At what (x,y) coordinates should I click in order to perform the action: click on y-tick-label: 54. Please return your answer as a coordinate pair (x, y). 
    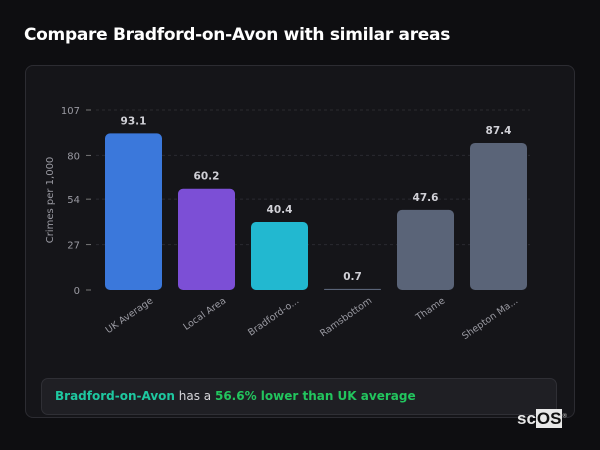
    Looking at the image, I should click on (73, 200).